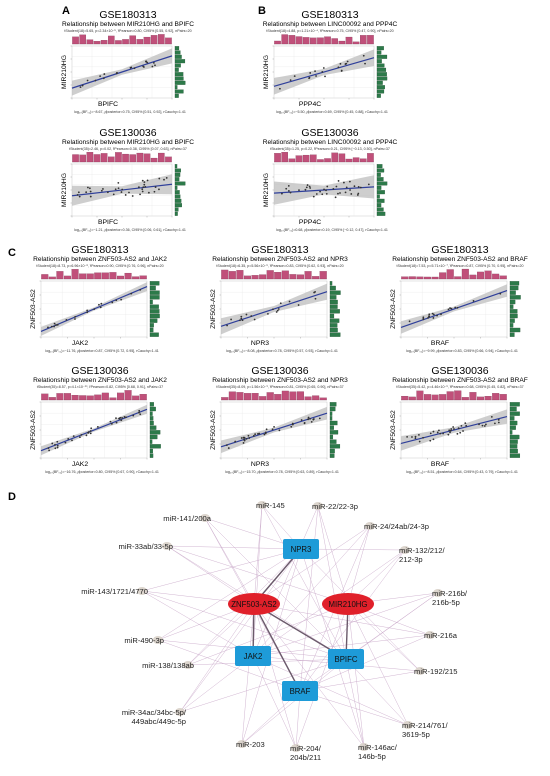 This screenshot has width=550, height=776. Describe the element at coordinates (346, 659) in the screenshot. I see `mrna-node-box` at that location.